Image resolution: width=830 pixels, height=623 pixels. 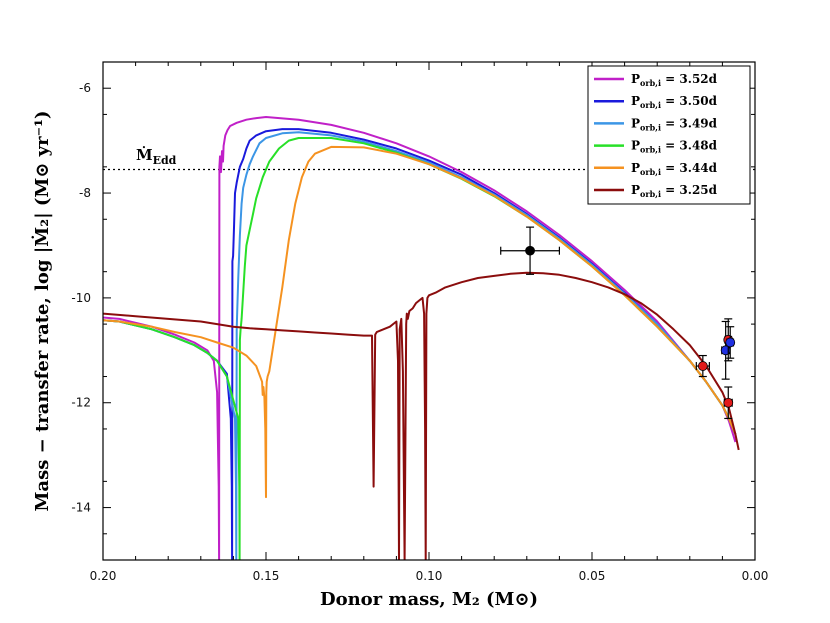 What do you see at coordinates (674, 102) in the screenshot?
I see `legend-label-1: Porb,i = 3.50d` at bounding box center [674, 102].